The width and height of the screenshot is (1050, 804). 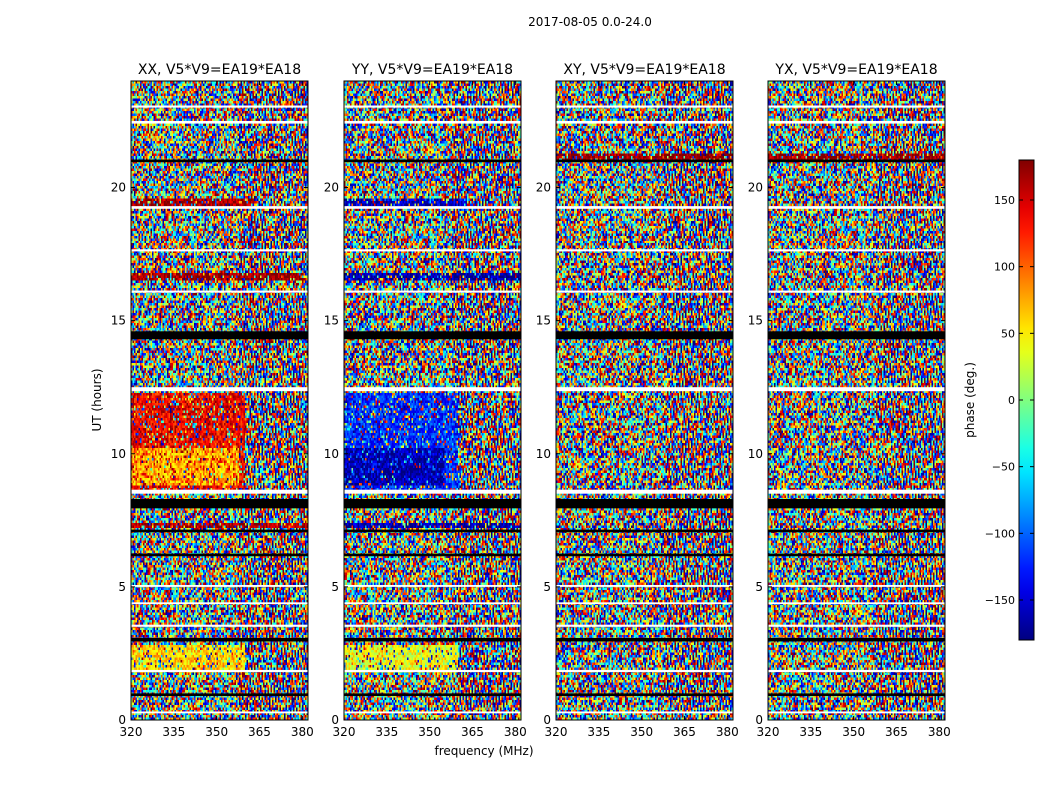 What do you see at coordinates (483, 751) in the screenshot?
I see `x-axis-label: frequency (MHz)` at bounding box center [483, 751].